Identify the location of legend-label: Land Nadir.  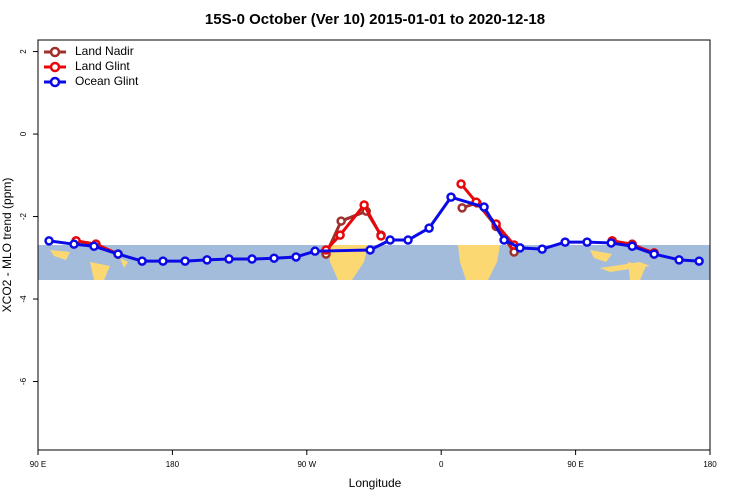
(104, 51).